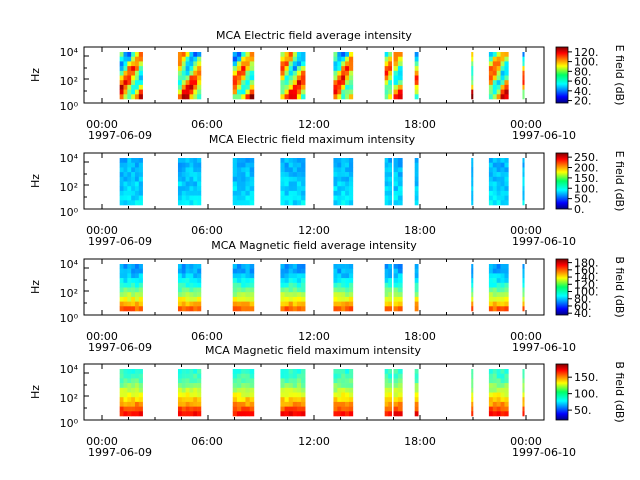 The width and height of the screenshot is (640, 480). What do you see at coordinates (322, 288) in the screenshot?
I see `spectrogram` at bounding box center [322, 288].